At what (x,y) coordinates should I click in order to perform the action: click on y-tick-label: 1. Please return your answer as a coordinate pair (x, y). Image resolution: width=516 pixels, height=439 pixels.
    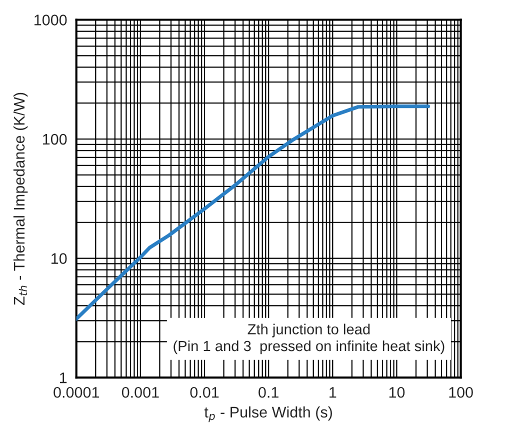
    Looking at the image, I should click on (63, 378).